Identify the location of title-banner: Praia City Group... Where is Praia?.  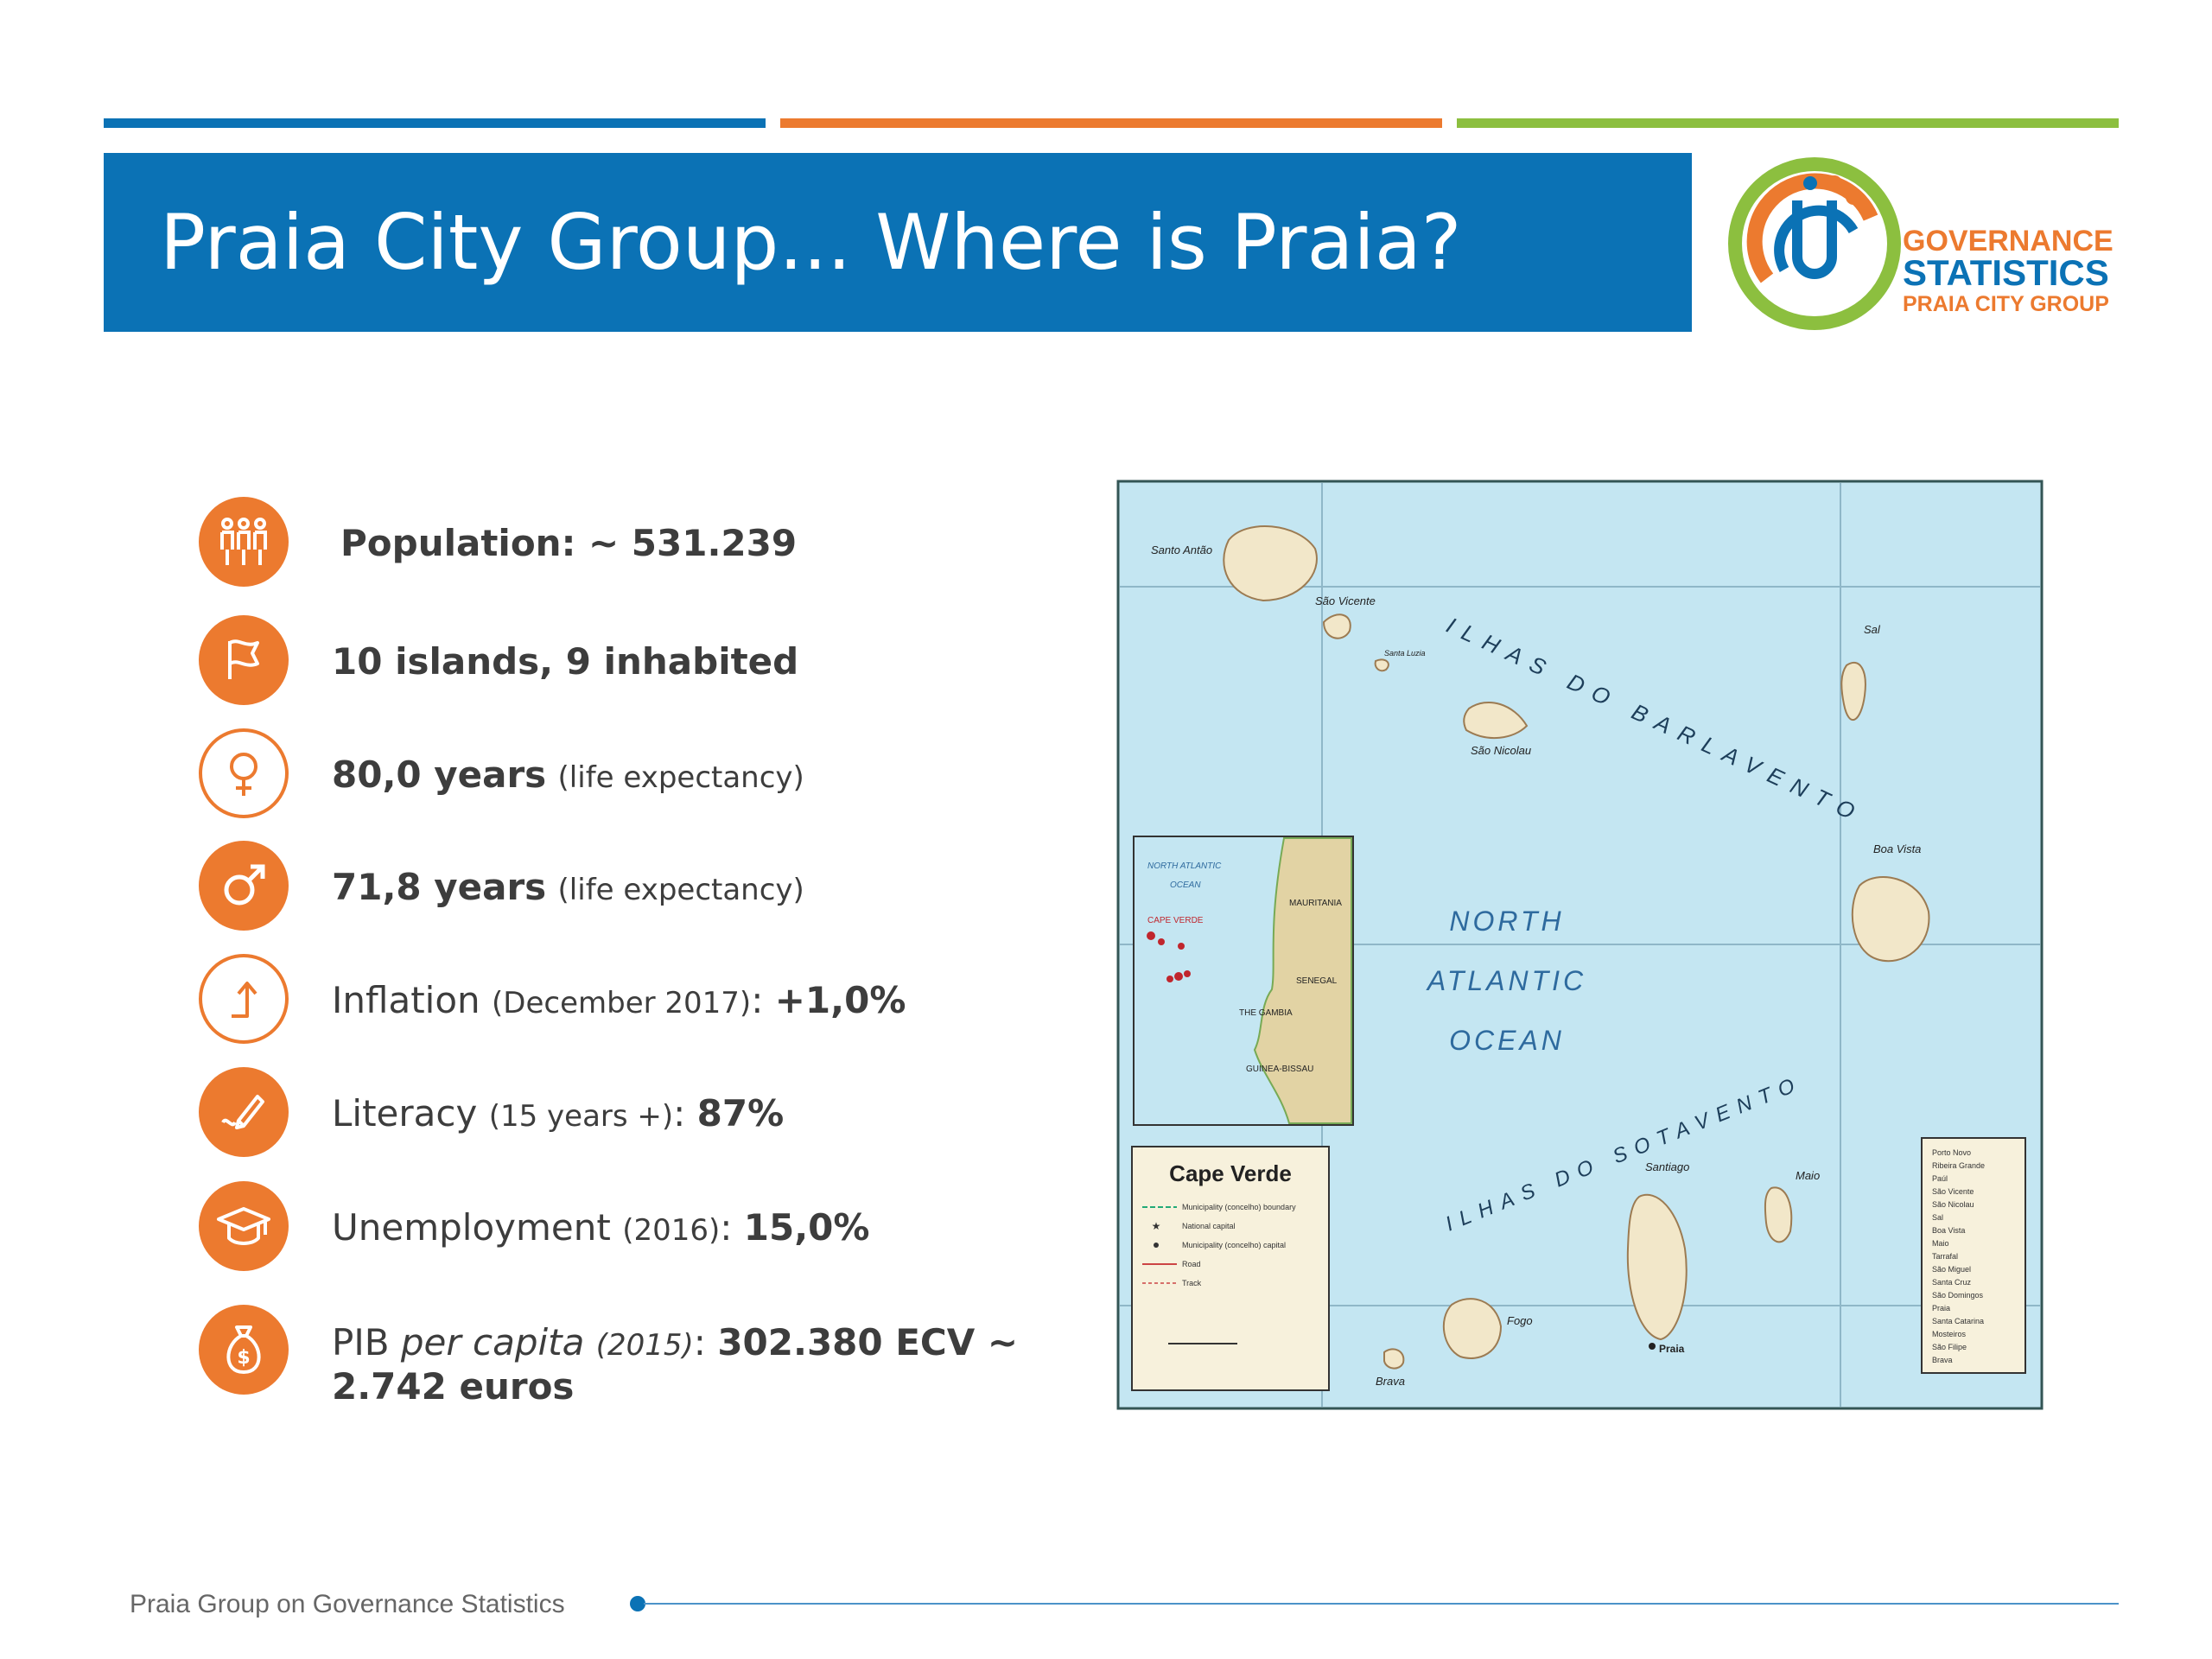
(898, 242).